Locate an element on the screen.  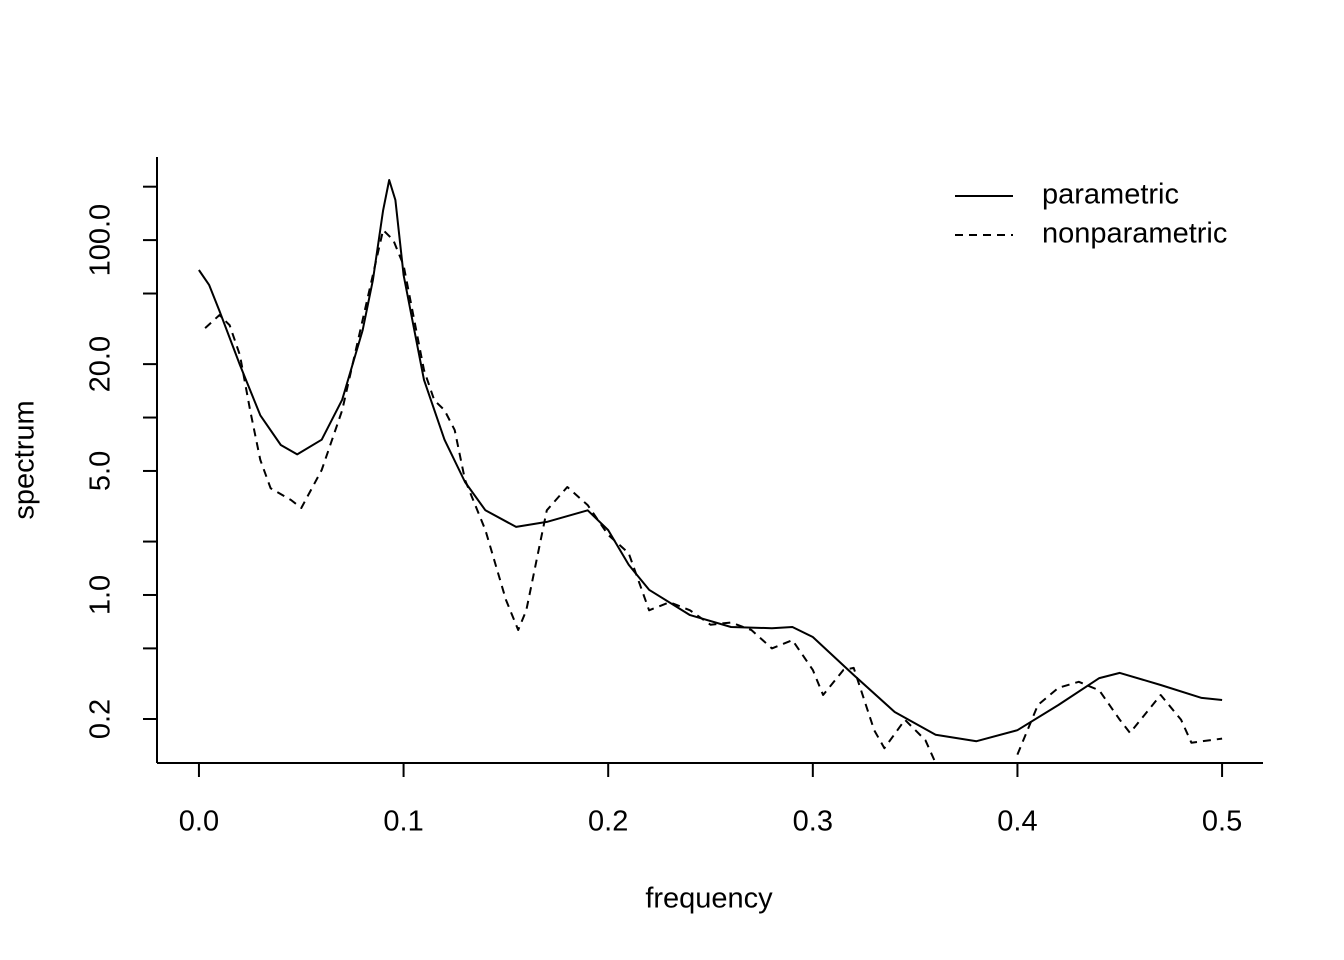
x-tick-label: 0.5 is located at coordinates (1222, 822).